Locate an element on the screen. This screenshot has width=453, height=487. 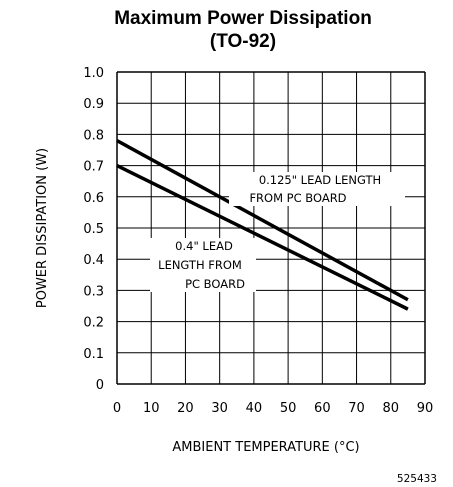
annotation-0125-line-2: FROM PC BOARD is located at coordinates (297, 198).